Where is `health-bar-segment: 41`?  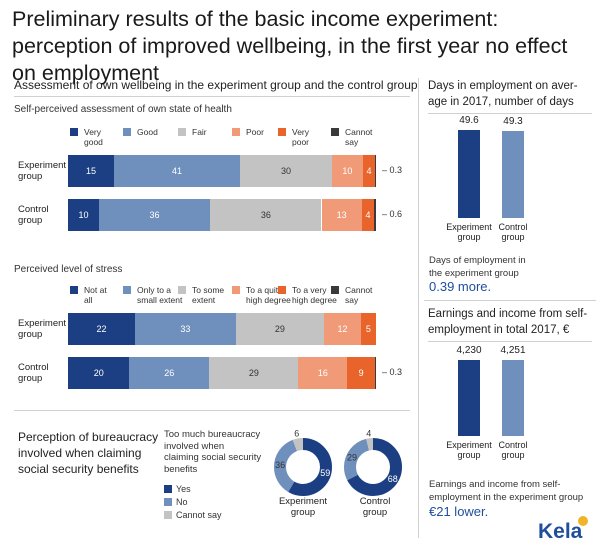
health-bar-segment: 41 is located at coordinates (177, 171).